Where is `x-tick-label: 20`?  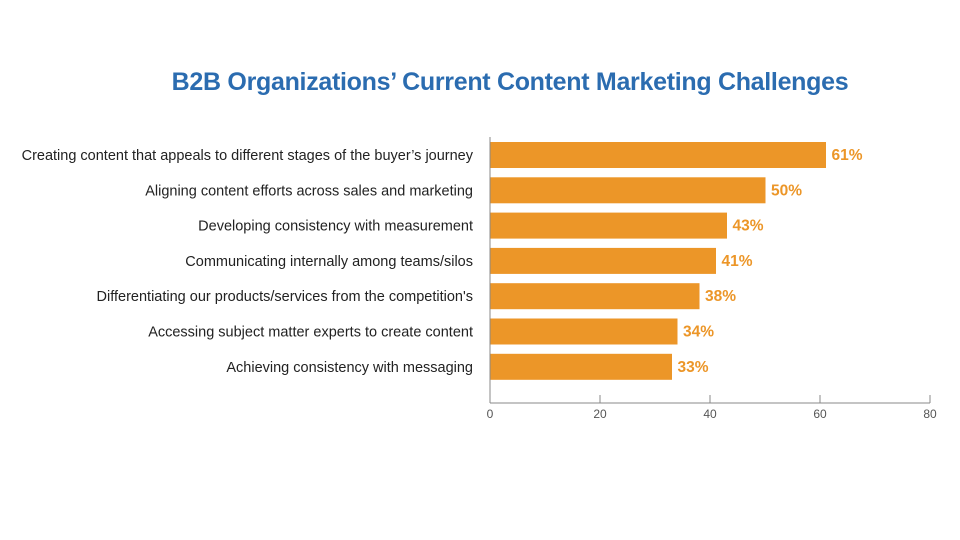
x-tick-label: 20 is located at coordinates (600, 414).